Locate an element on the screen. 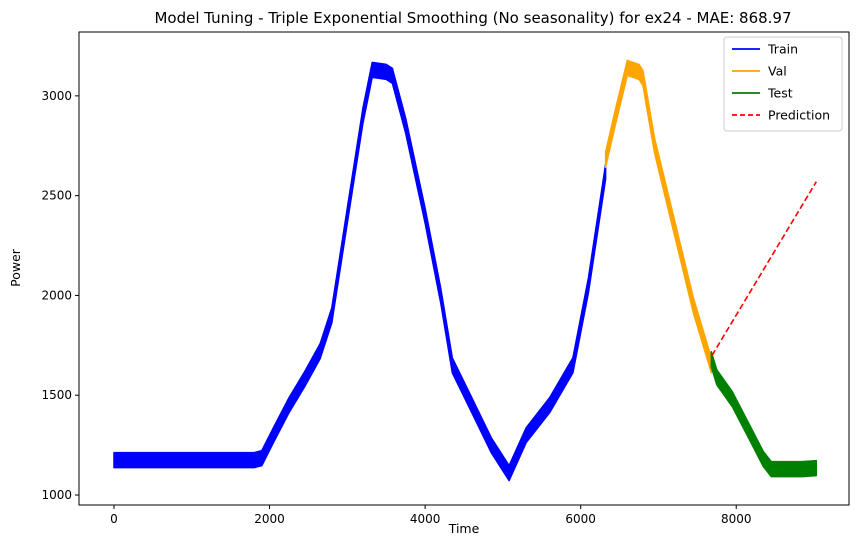 The width and height of the screenshot is (859, 552). legend-label-test: Test is located at coordinates (780, 93).